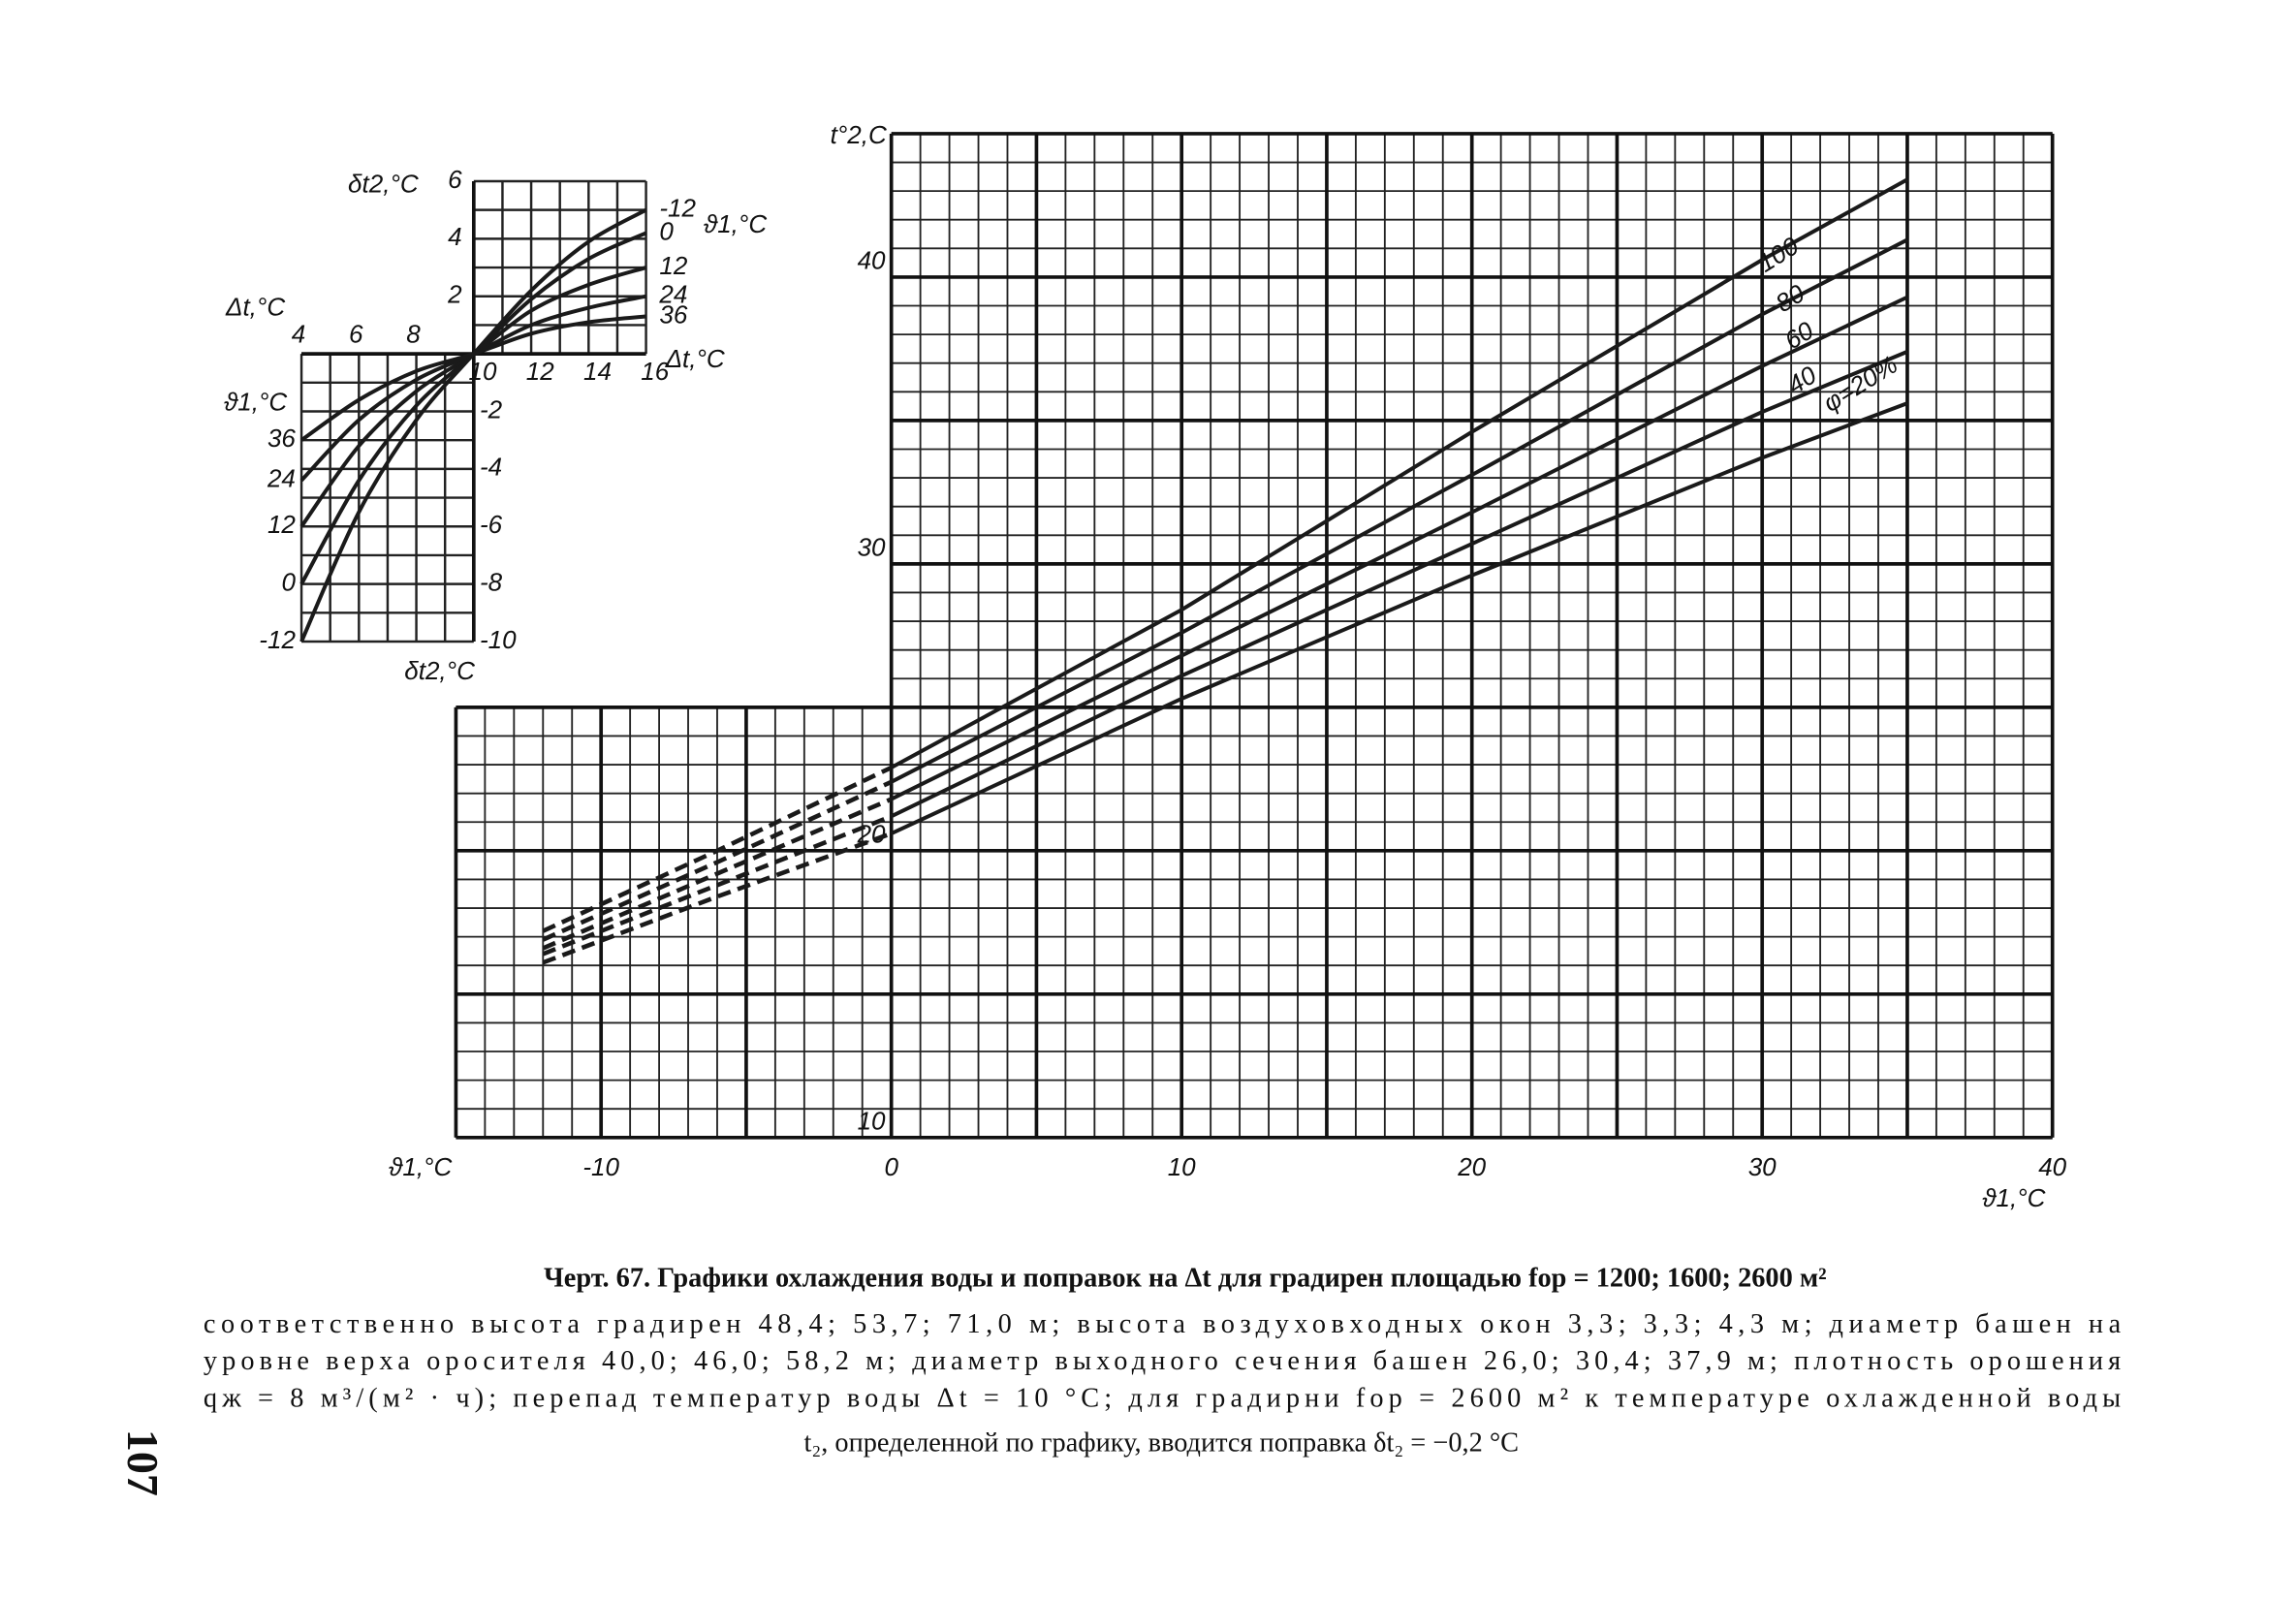 The image size is (2296, 1600). Describe the element at coordinates (1802, 380) in the screenshot. I see `series-label: 40` at that location.